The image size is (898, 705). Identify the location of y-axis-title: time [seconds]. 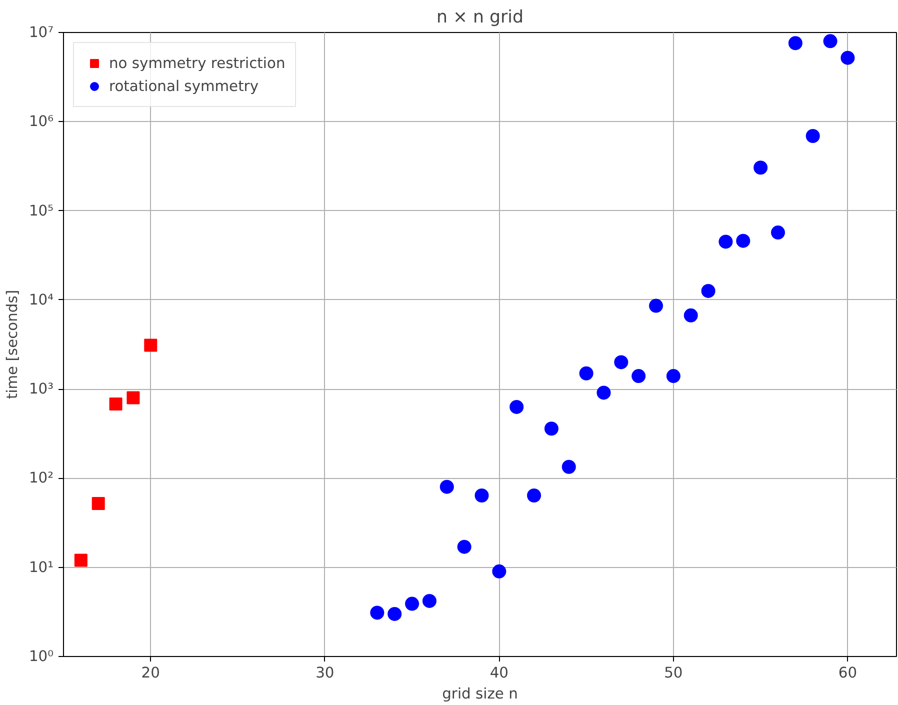
(12, 345).